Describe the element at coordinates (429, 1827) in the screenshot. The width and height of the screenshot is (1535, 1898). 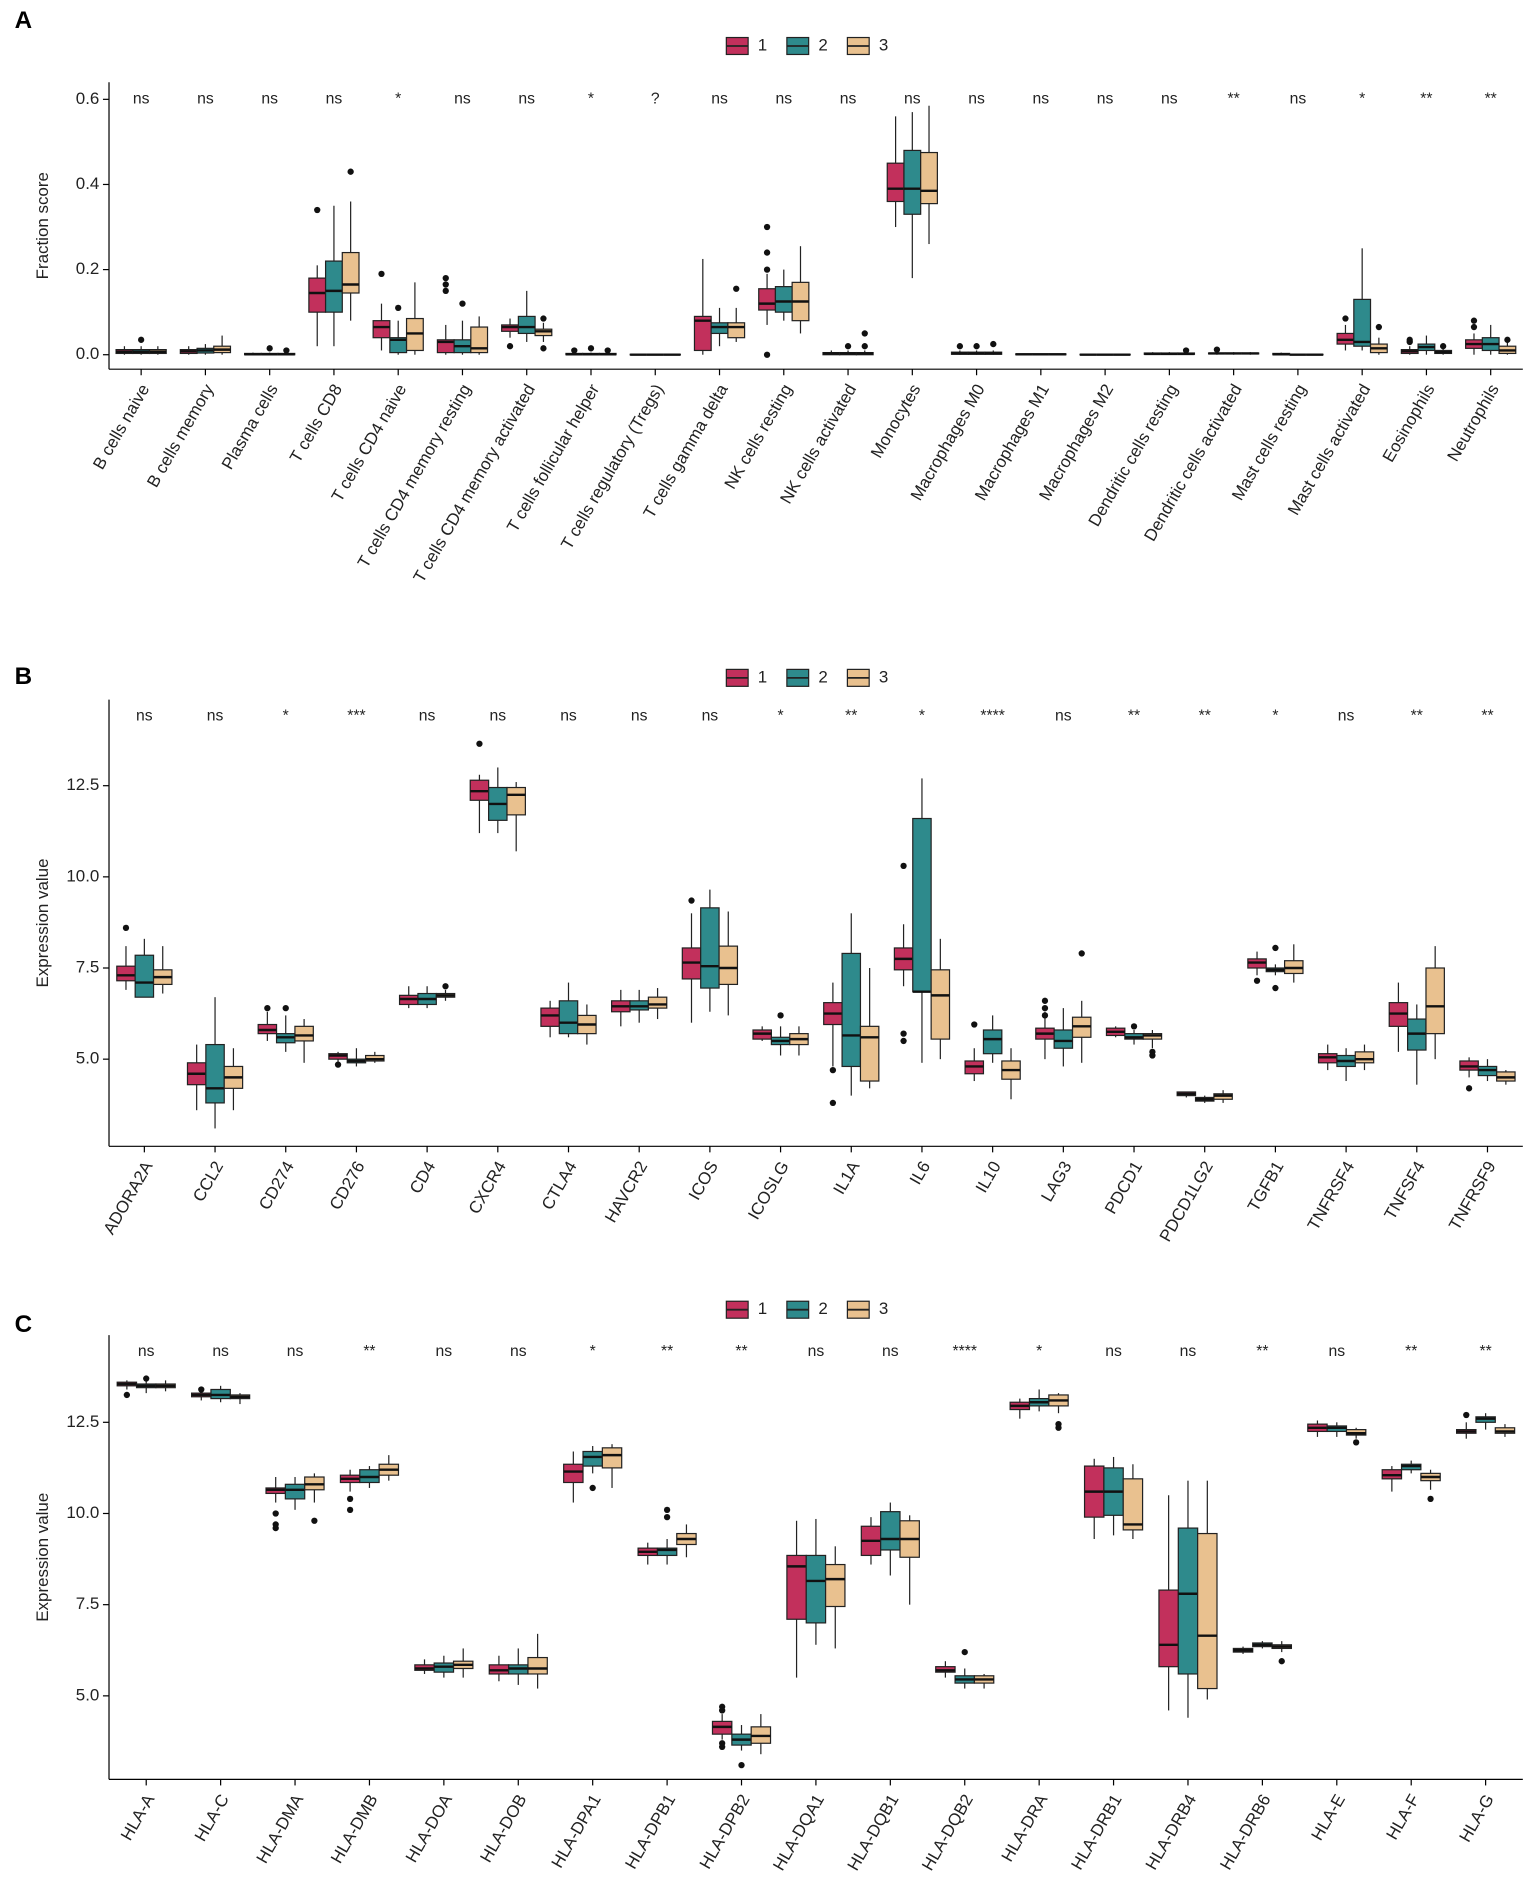
I see `x-tick-label: HLA-DOA` at that location.